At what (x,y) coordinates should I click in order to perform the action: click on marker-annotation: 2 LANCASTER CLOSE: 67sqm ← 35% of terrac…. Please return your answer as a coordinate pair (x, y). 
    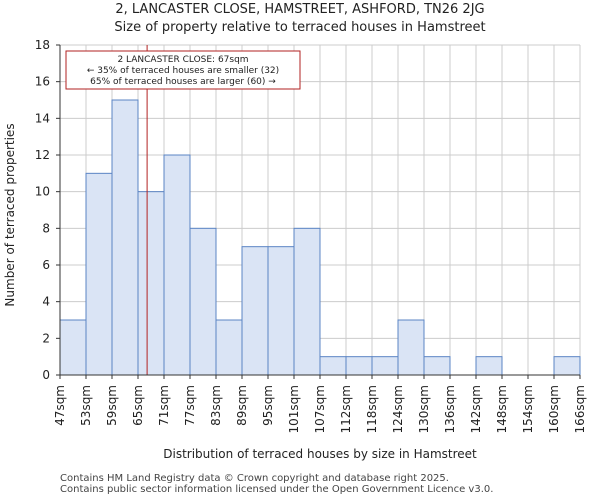
    Looking at the image, I should click on (183, 70).